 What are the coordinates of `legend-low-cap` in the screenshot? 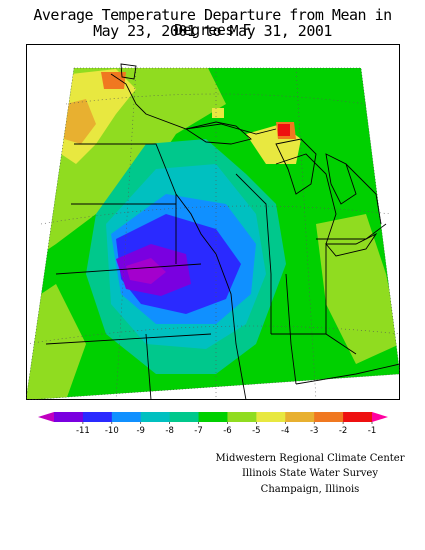 It's located at (46, 417).